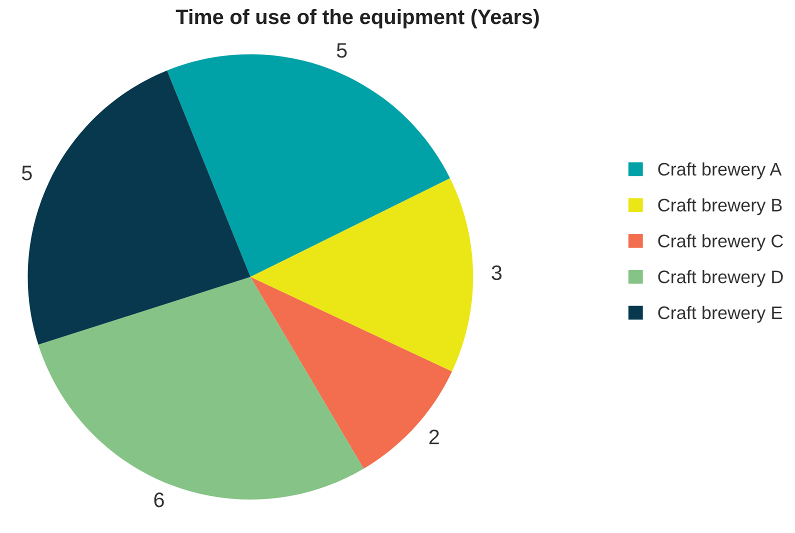 This screenshot has height=533, width=795. Describe the element at coordinates (721, 242) in the screenshot. I see `legend-label: Craft brewery C` at that location.